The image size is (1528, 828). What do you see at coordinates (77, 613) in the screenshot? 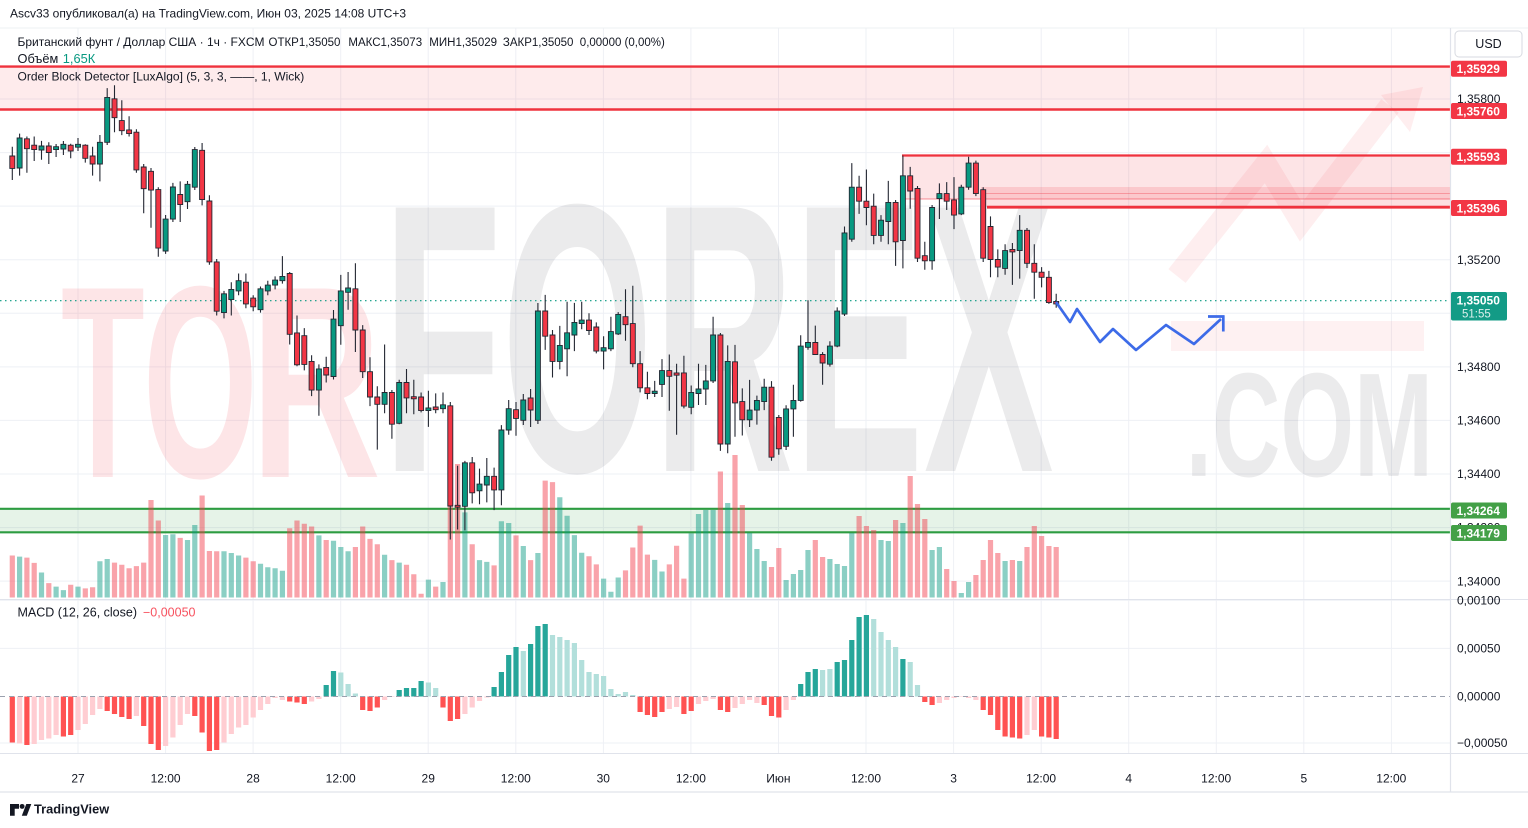
I see `svg-text: MACD (12, 26, close)` at bounding box center [77, 613].